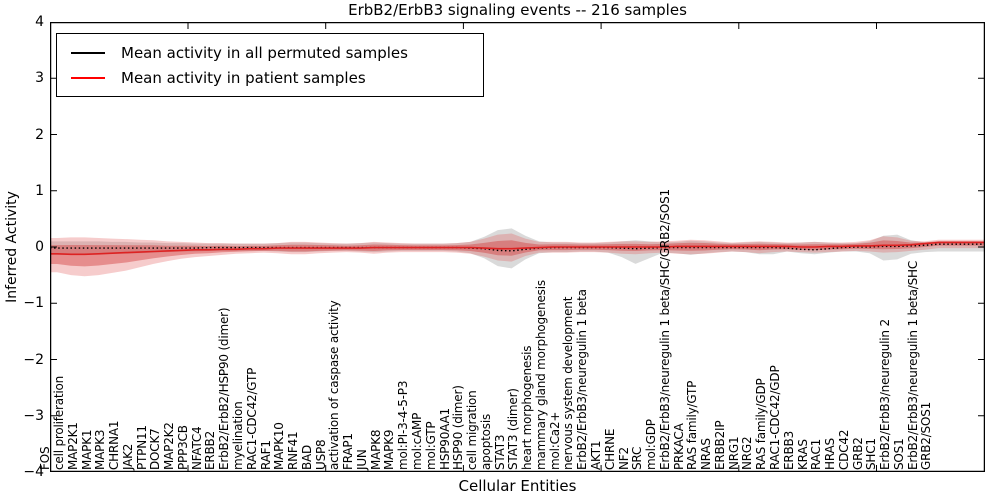 The height and width of the screenshot is (500, 1000). Describe the element at coordinates (224, 388) in the screenshot. I see `x-category-label: ErbB2/ErbB2/HSP90 (dimer)` at that location.